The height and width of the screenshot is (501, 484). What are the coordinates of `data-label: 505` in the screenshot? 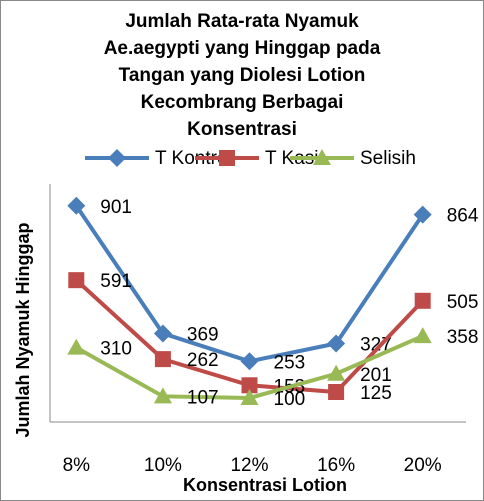 It's located at (463, 302).